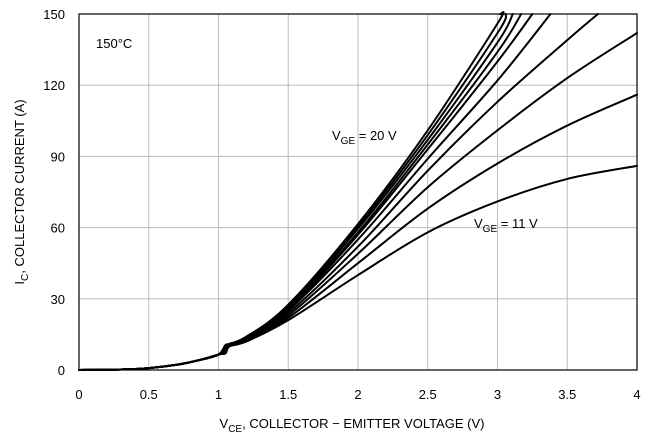  What do you see at coordinates (497, 394) in the screenshot?
I see `x-tick-label: 3` at bounding box center [497, 394].